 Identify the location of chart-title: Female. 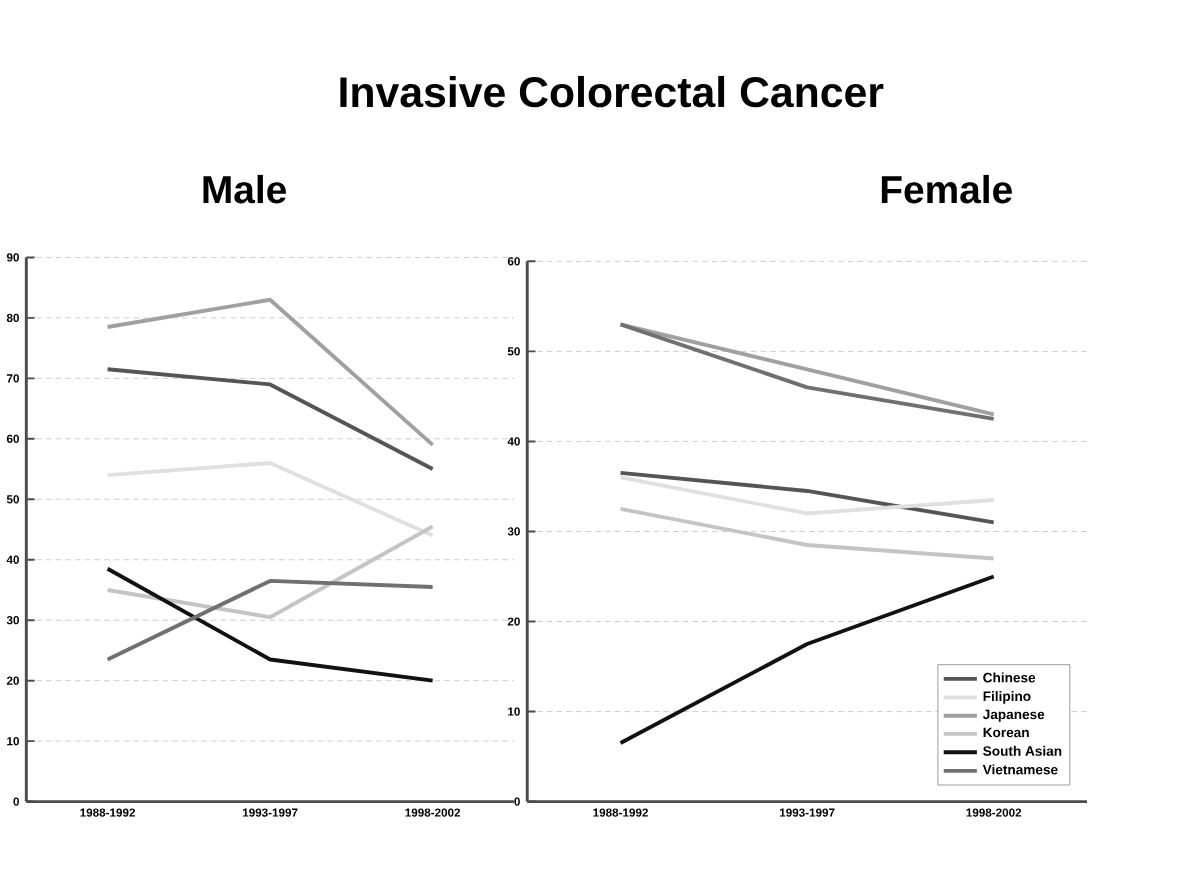
(946, 189).